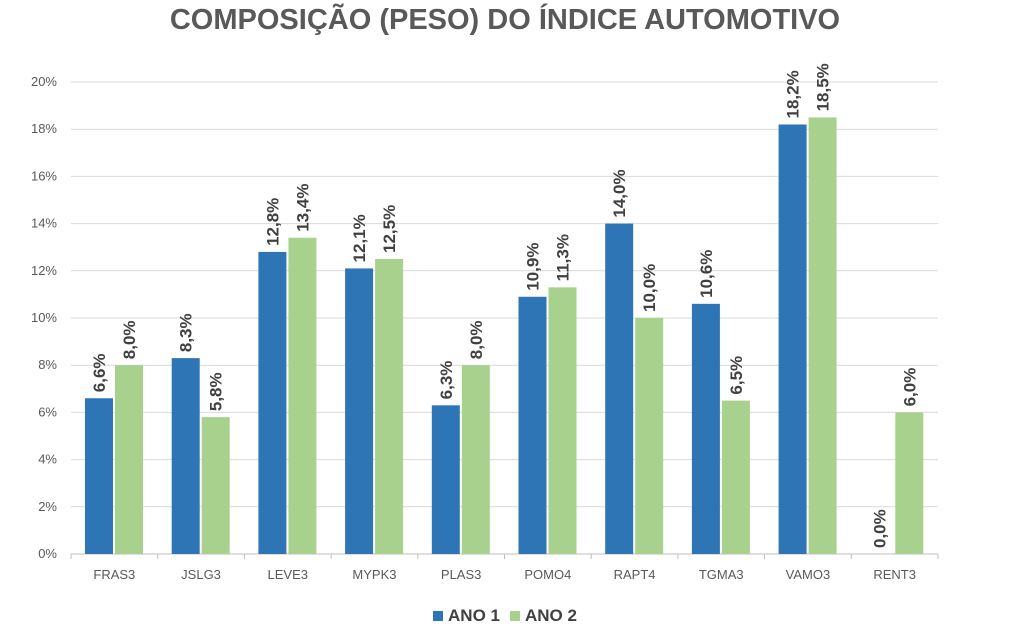  I want to click on legend: ANO 1 ANO 2, so click(505, 616).